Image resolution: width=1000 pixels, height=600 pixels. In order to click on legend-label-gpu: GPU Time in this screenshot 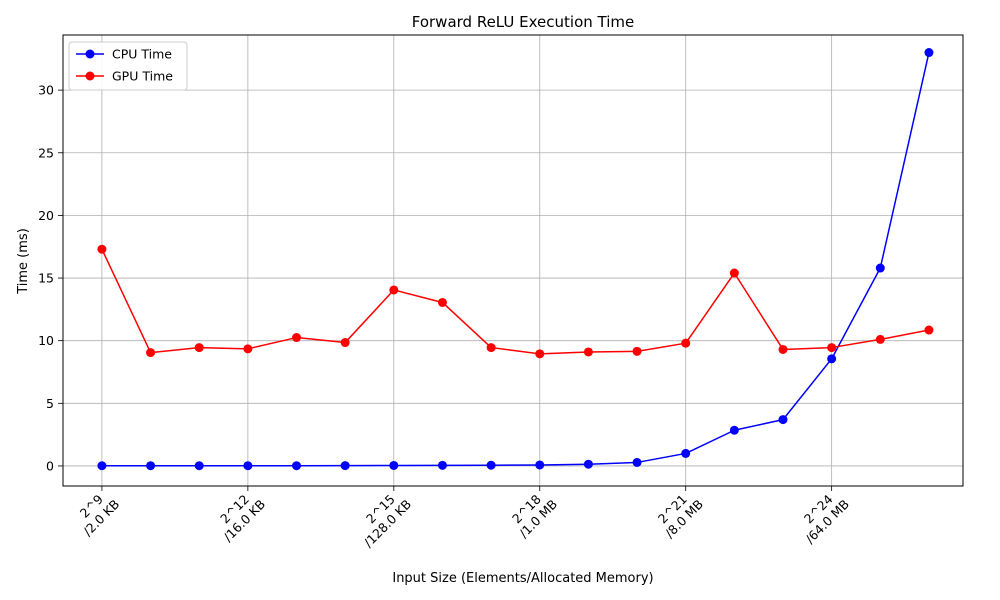, I will do `click(142, 76)`.